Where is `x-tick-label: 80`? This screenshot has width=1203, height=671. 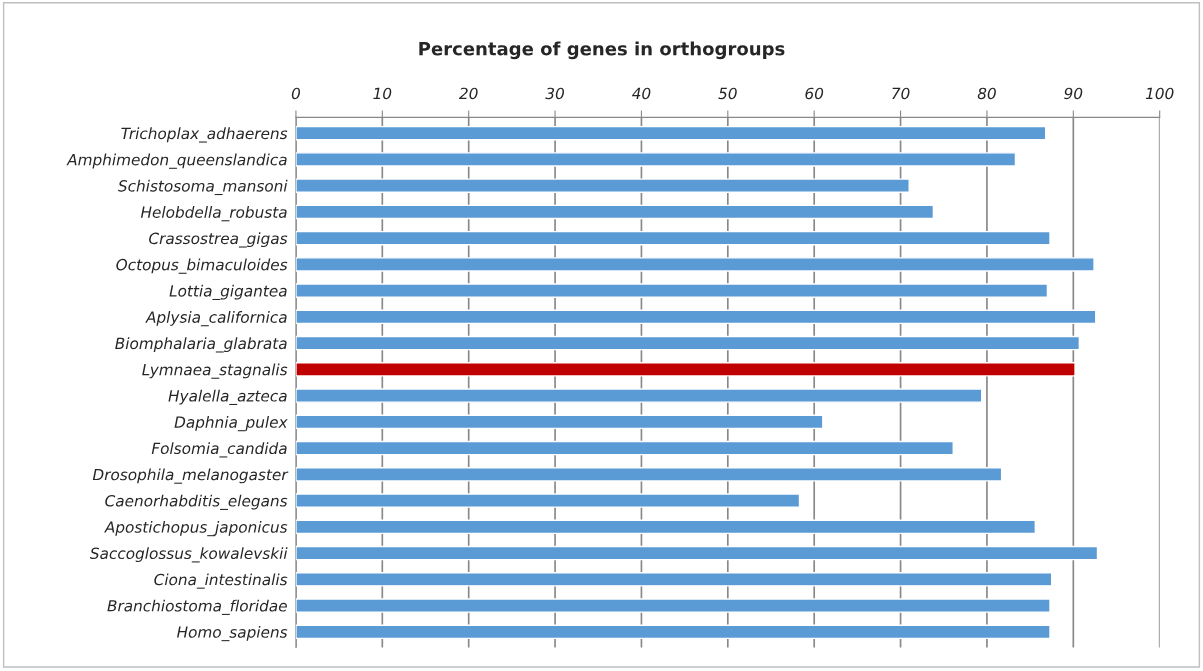 x-tick-label: 80 is located at coordinates (986, 93).